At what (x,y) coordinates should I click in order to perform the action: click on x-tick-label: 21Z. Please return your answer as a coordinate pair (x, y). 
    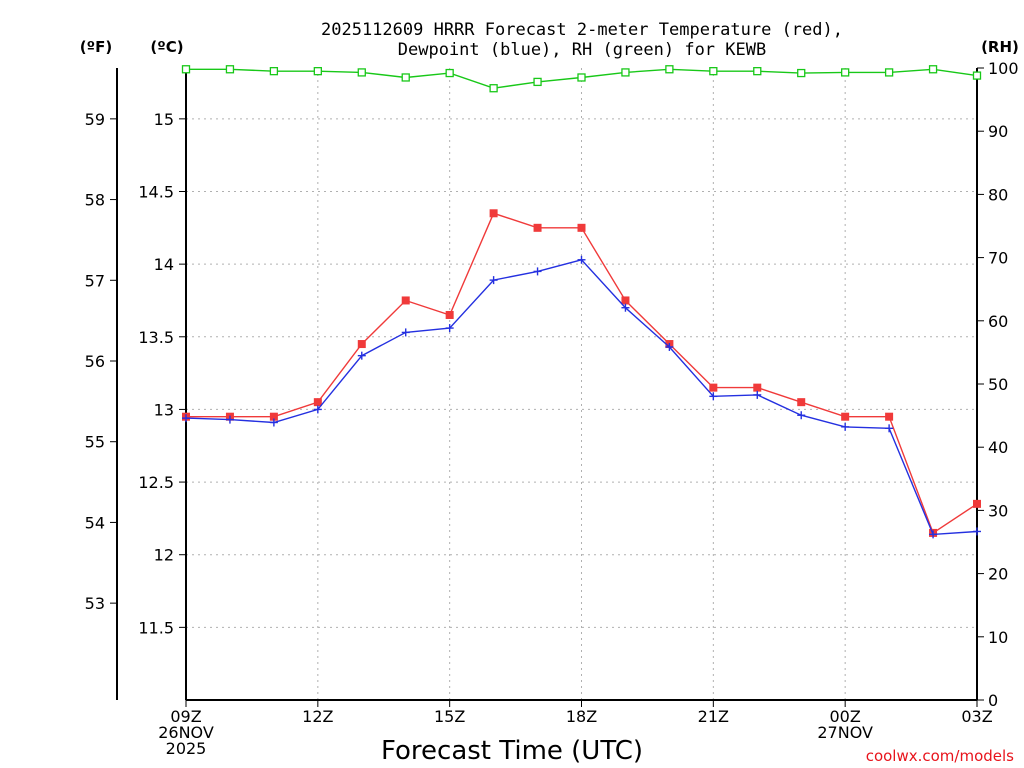
    Looking at the image, I should click on (713, 716).